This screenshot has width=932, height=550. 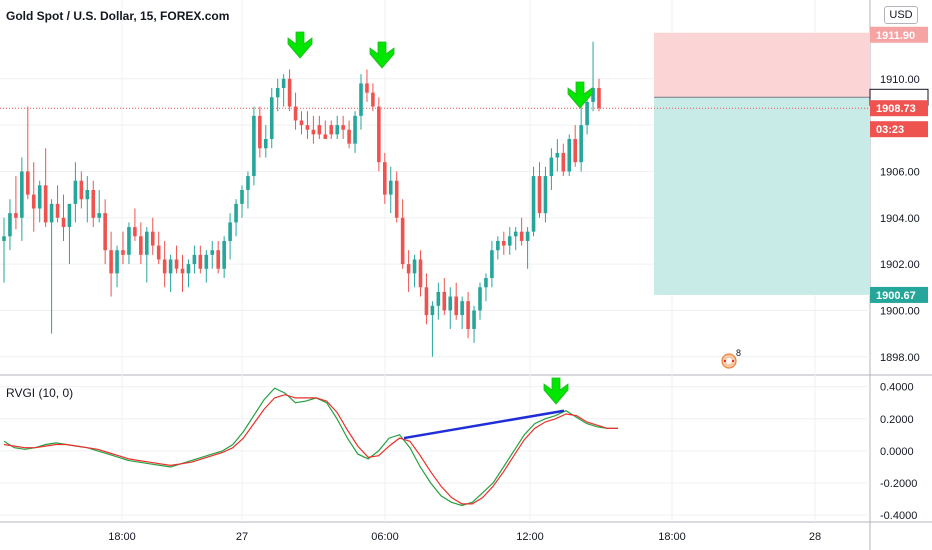 I want to click on price-tick-label: 1900.00, so click(x=900, y=311).